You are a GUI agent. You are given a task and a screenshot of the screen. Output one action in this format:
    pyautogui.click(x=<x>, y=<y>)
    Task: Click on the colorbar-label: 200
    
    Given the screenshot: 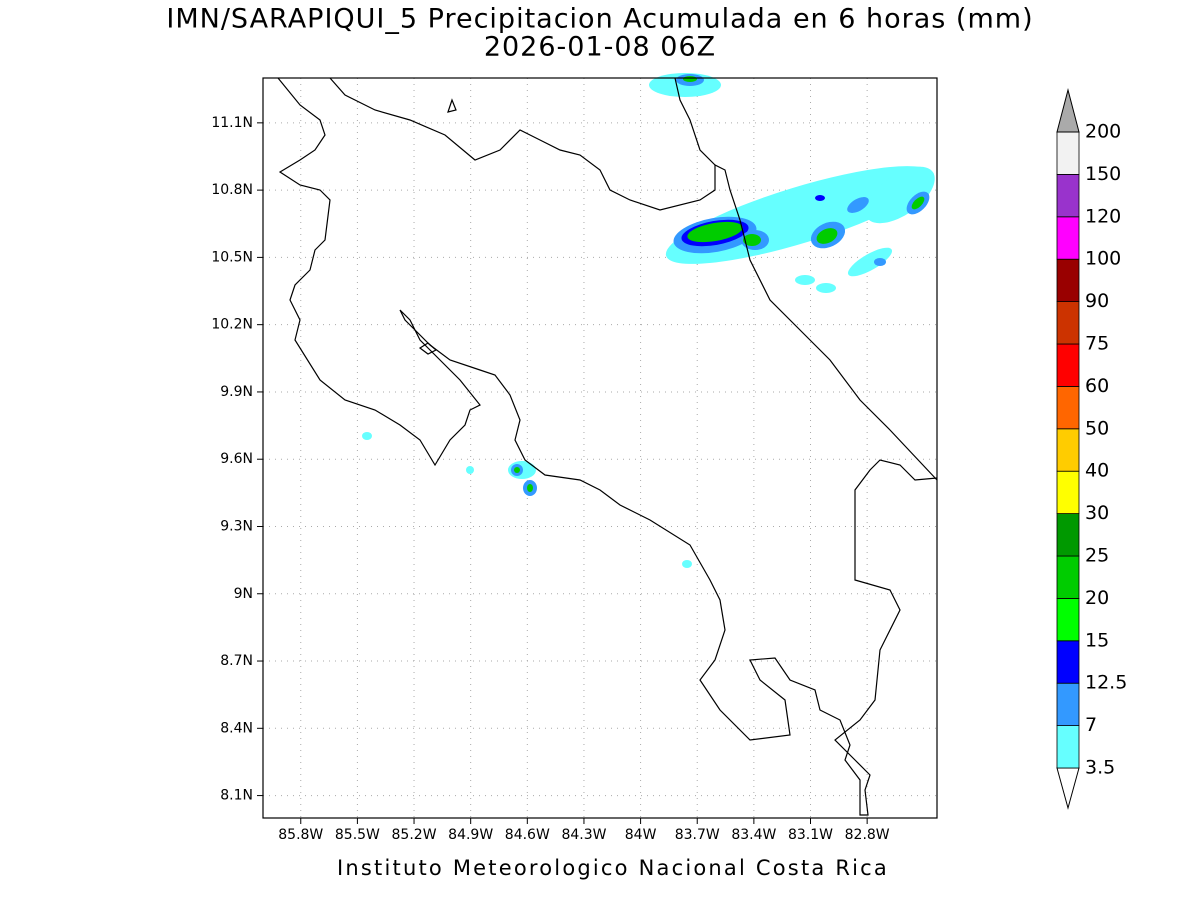 What is the action you would take?
    pyautogui.click(x=1103, y=132)
    